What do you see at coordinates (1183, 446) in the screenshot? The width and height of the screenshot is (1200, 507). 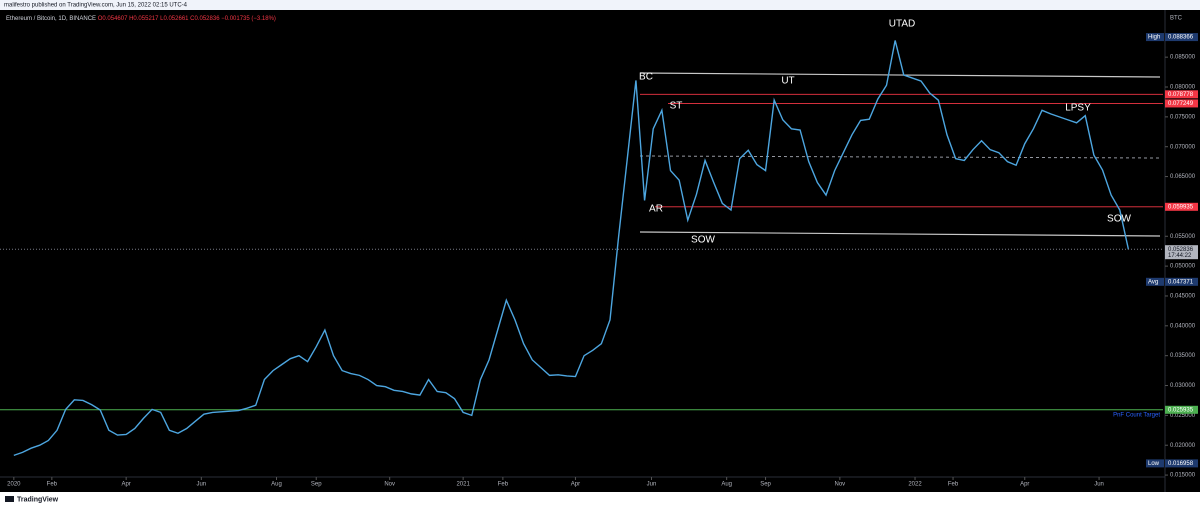 I see `y-tick-label: 0.020000` at bounding box center [1183, 446].